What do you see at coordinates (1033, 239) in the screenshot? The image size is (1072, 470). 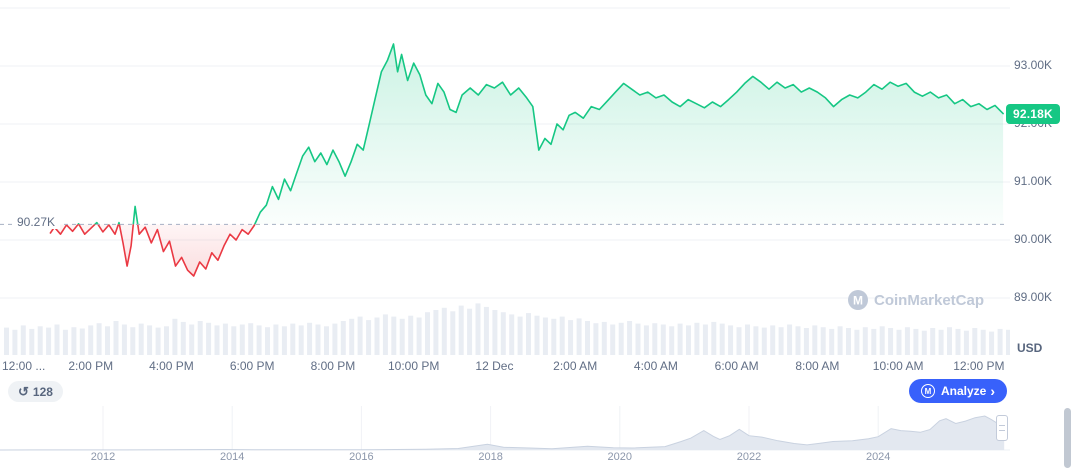 I see `y-axis-label: 90.00K` at bounding box center [1033, 239].